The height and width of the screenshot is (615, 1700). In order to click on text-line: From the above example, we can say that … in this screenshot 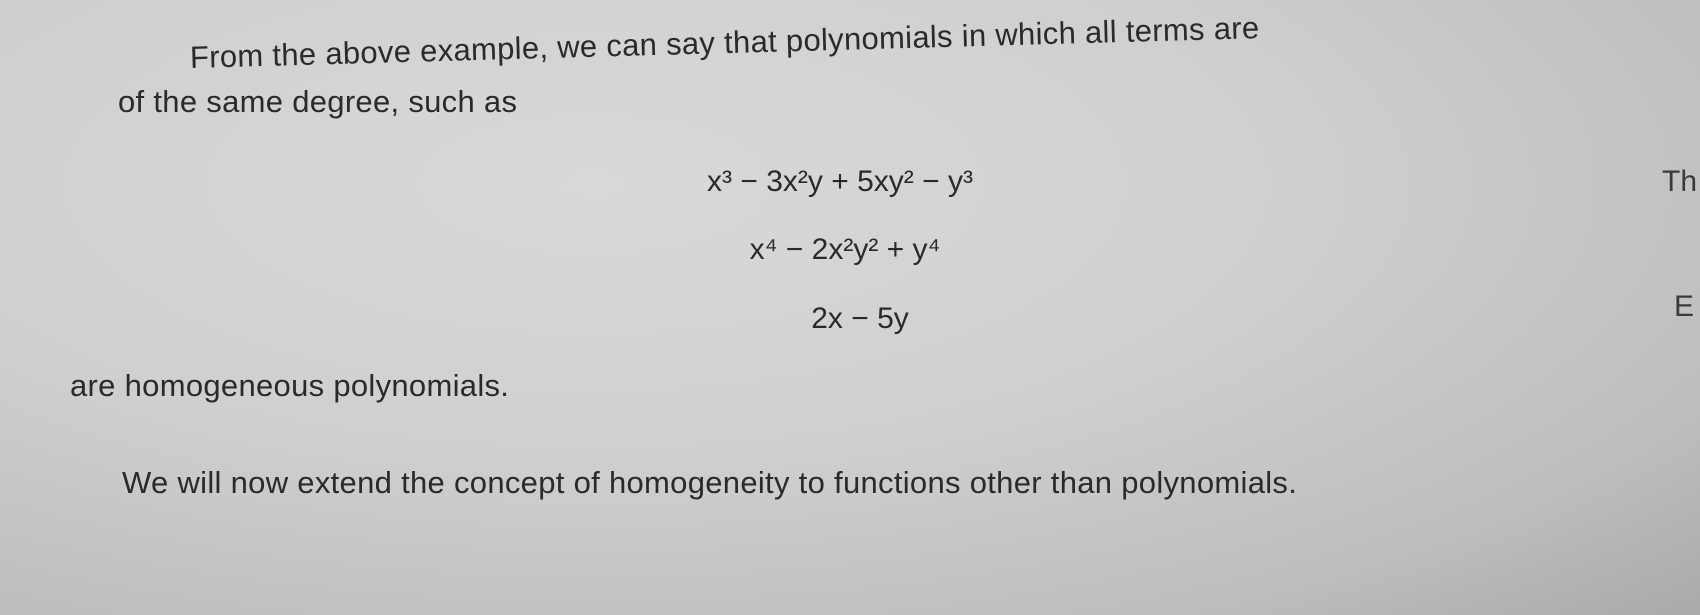, I will do `click(724, 42)`.